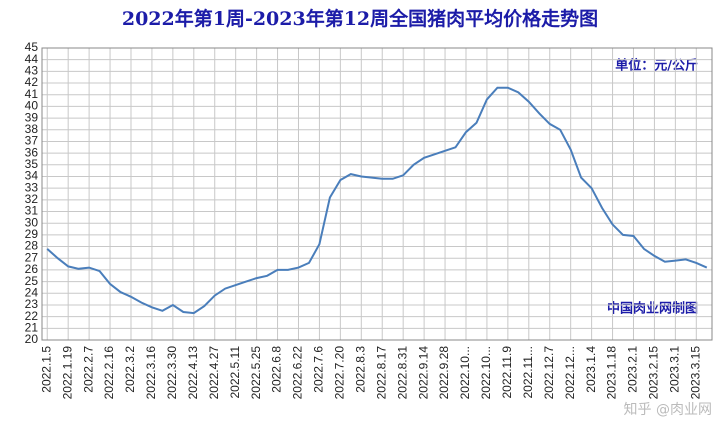 This screenshot has height=433, width=720. Describe the element at coordinates (172, 373) in the screenshot. I see `x-tick-label: 2022.3.30` at that location.